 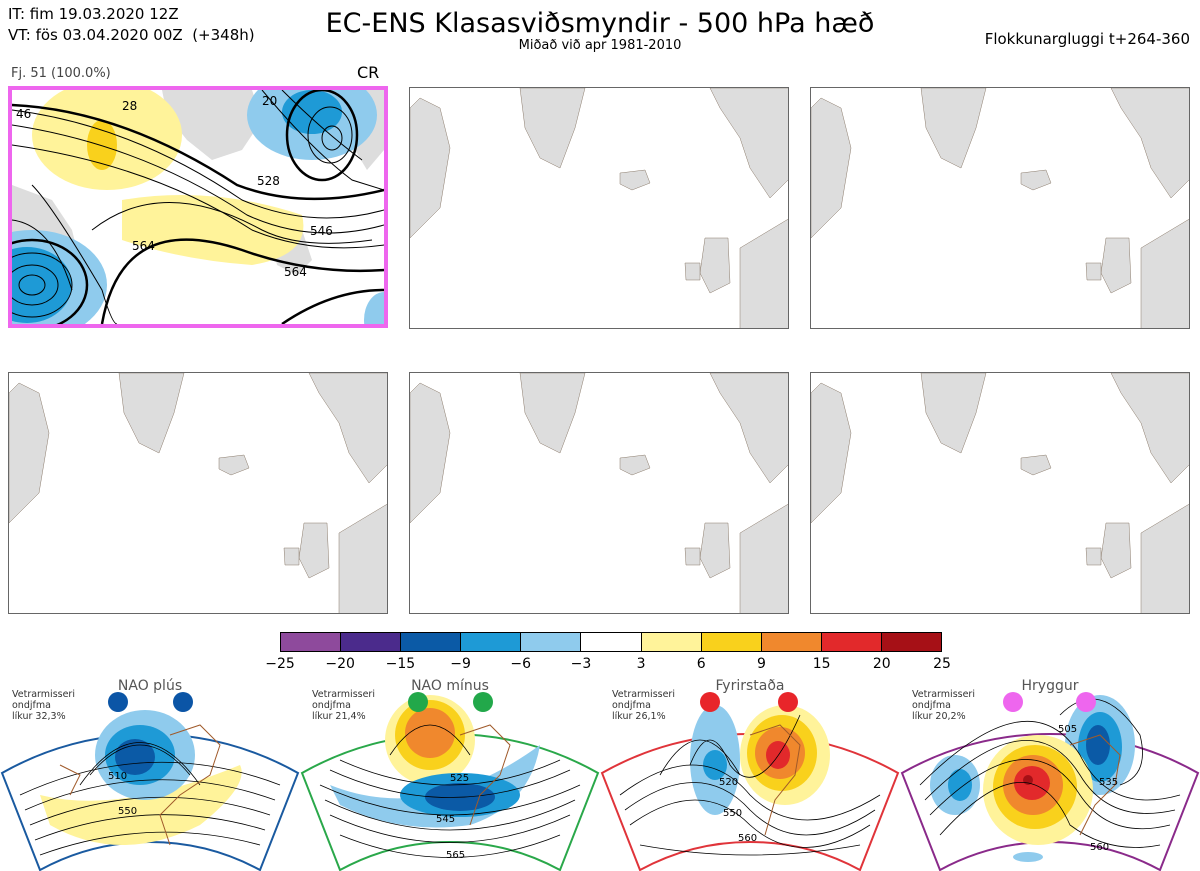 I want to click on contour-label: 525, so click(x=459, y=778).